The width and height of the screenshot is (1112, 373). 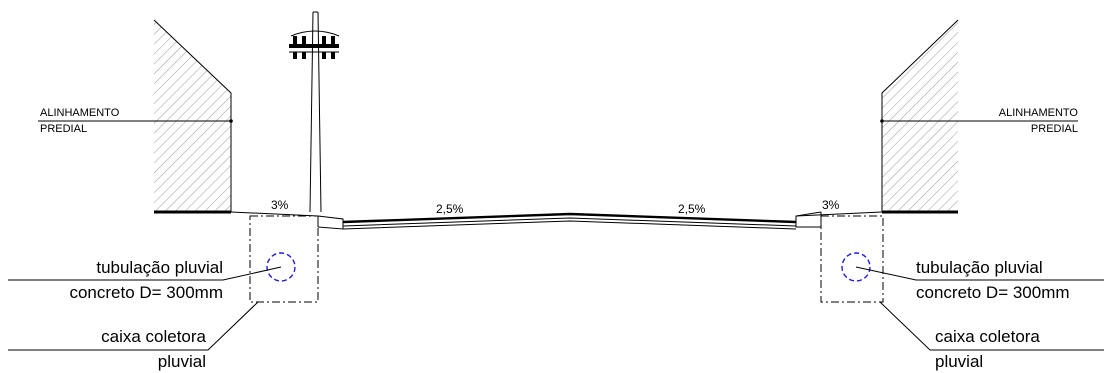 I want to click on right-pipe-label-line2: concreto D= 300mm, so click(x=993, y=292).